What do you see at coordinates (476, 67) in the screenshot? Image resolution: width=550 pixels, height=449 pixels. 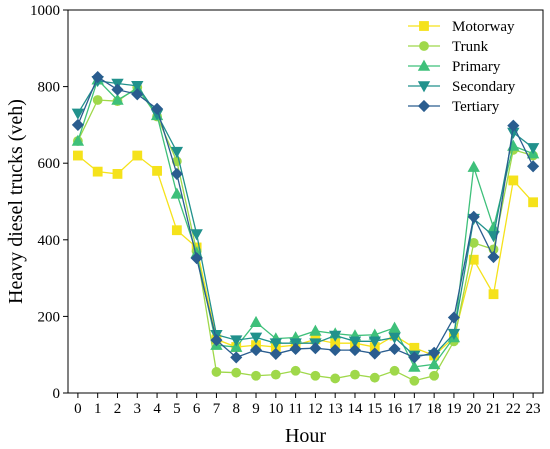 I see `legend-label-primary: Primary` at bounding box center [476, 67].